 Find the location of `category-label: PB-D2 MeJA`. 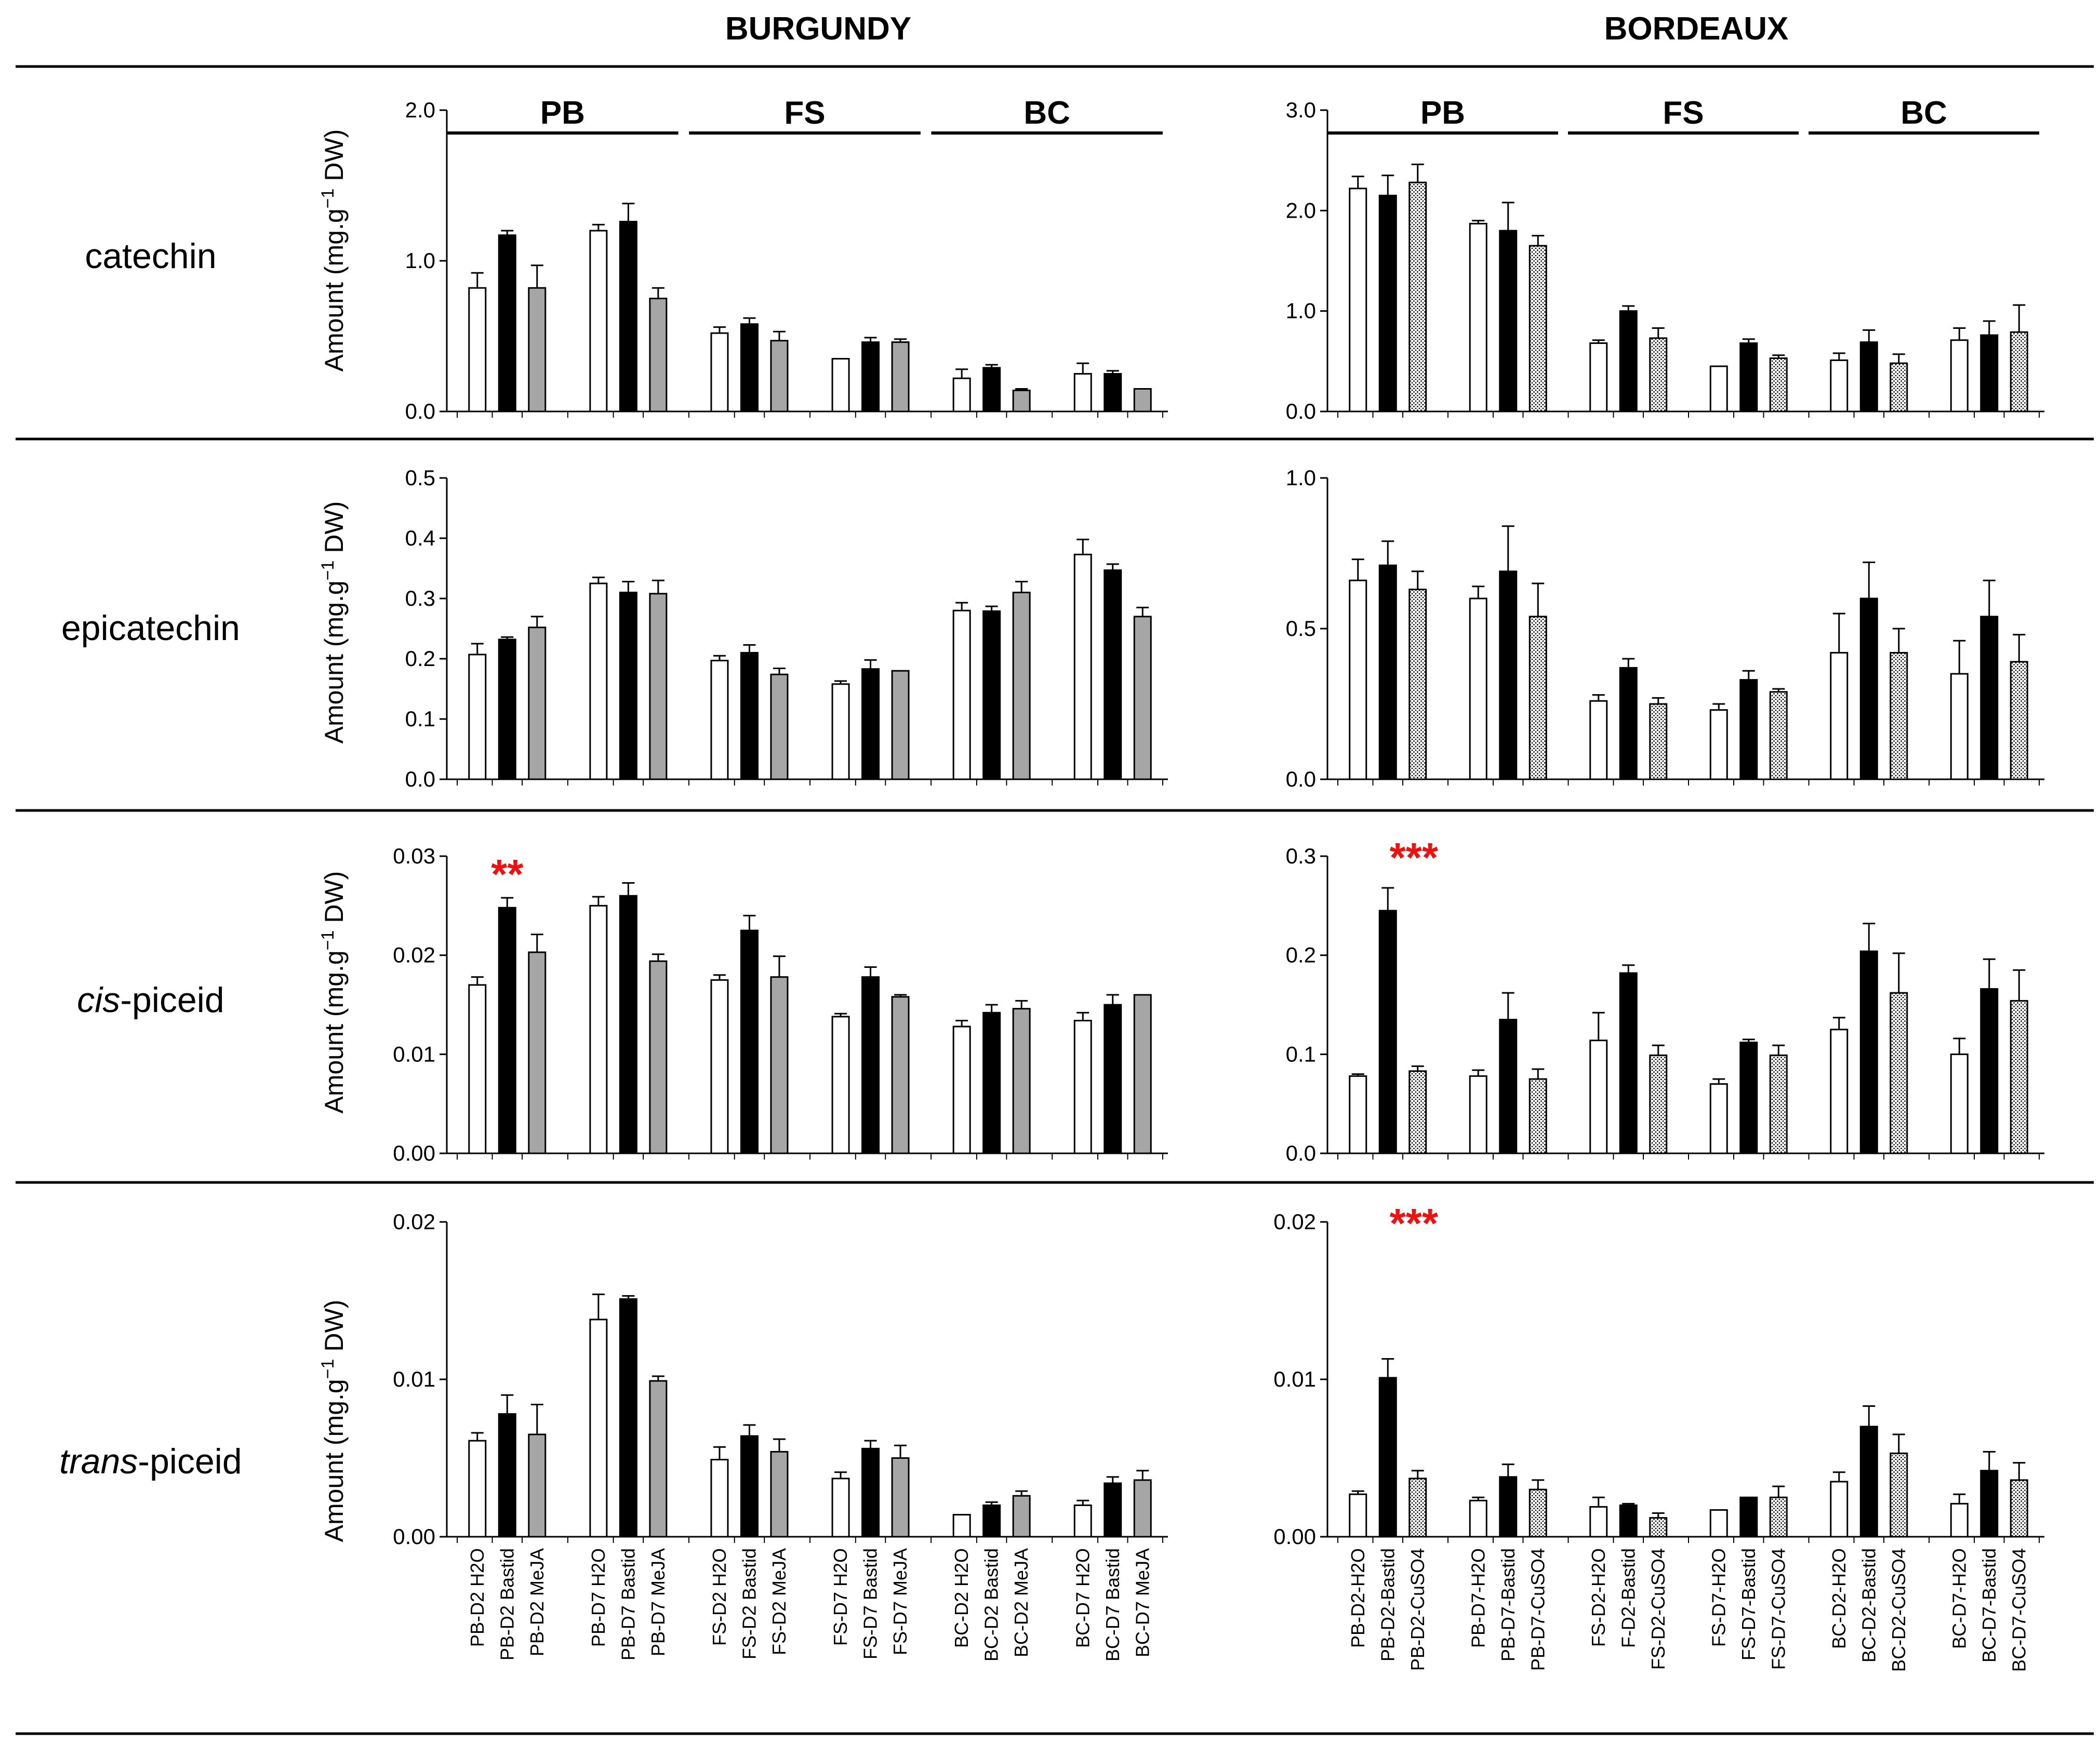

category-label: PB-D2 MeJA is located at coordinates (537, 1602).